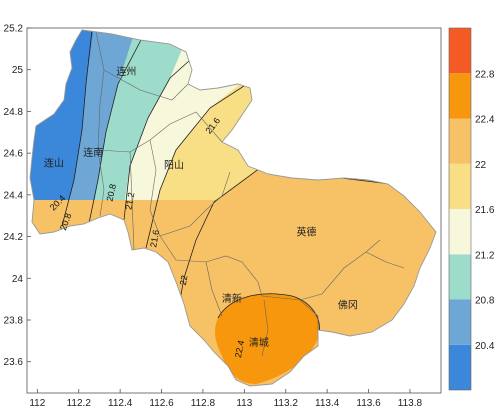 This screenshot has width=500, height=415. What do you see at coordinates (14, 321) in the screenshot?
I see `y-tick-label: 23.8` at bounding box center [14, 321].